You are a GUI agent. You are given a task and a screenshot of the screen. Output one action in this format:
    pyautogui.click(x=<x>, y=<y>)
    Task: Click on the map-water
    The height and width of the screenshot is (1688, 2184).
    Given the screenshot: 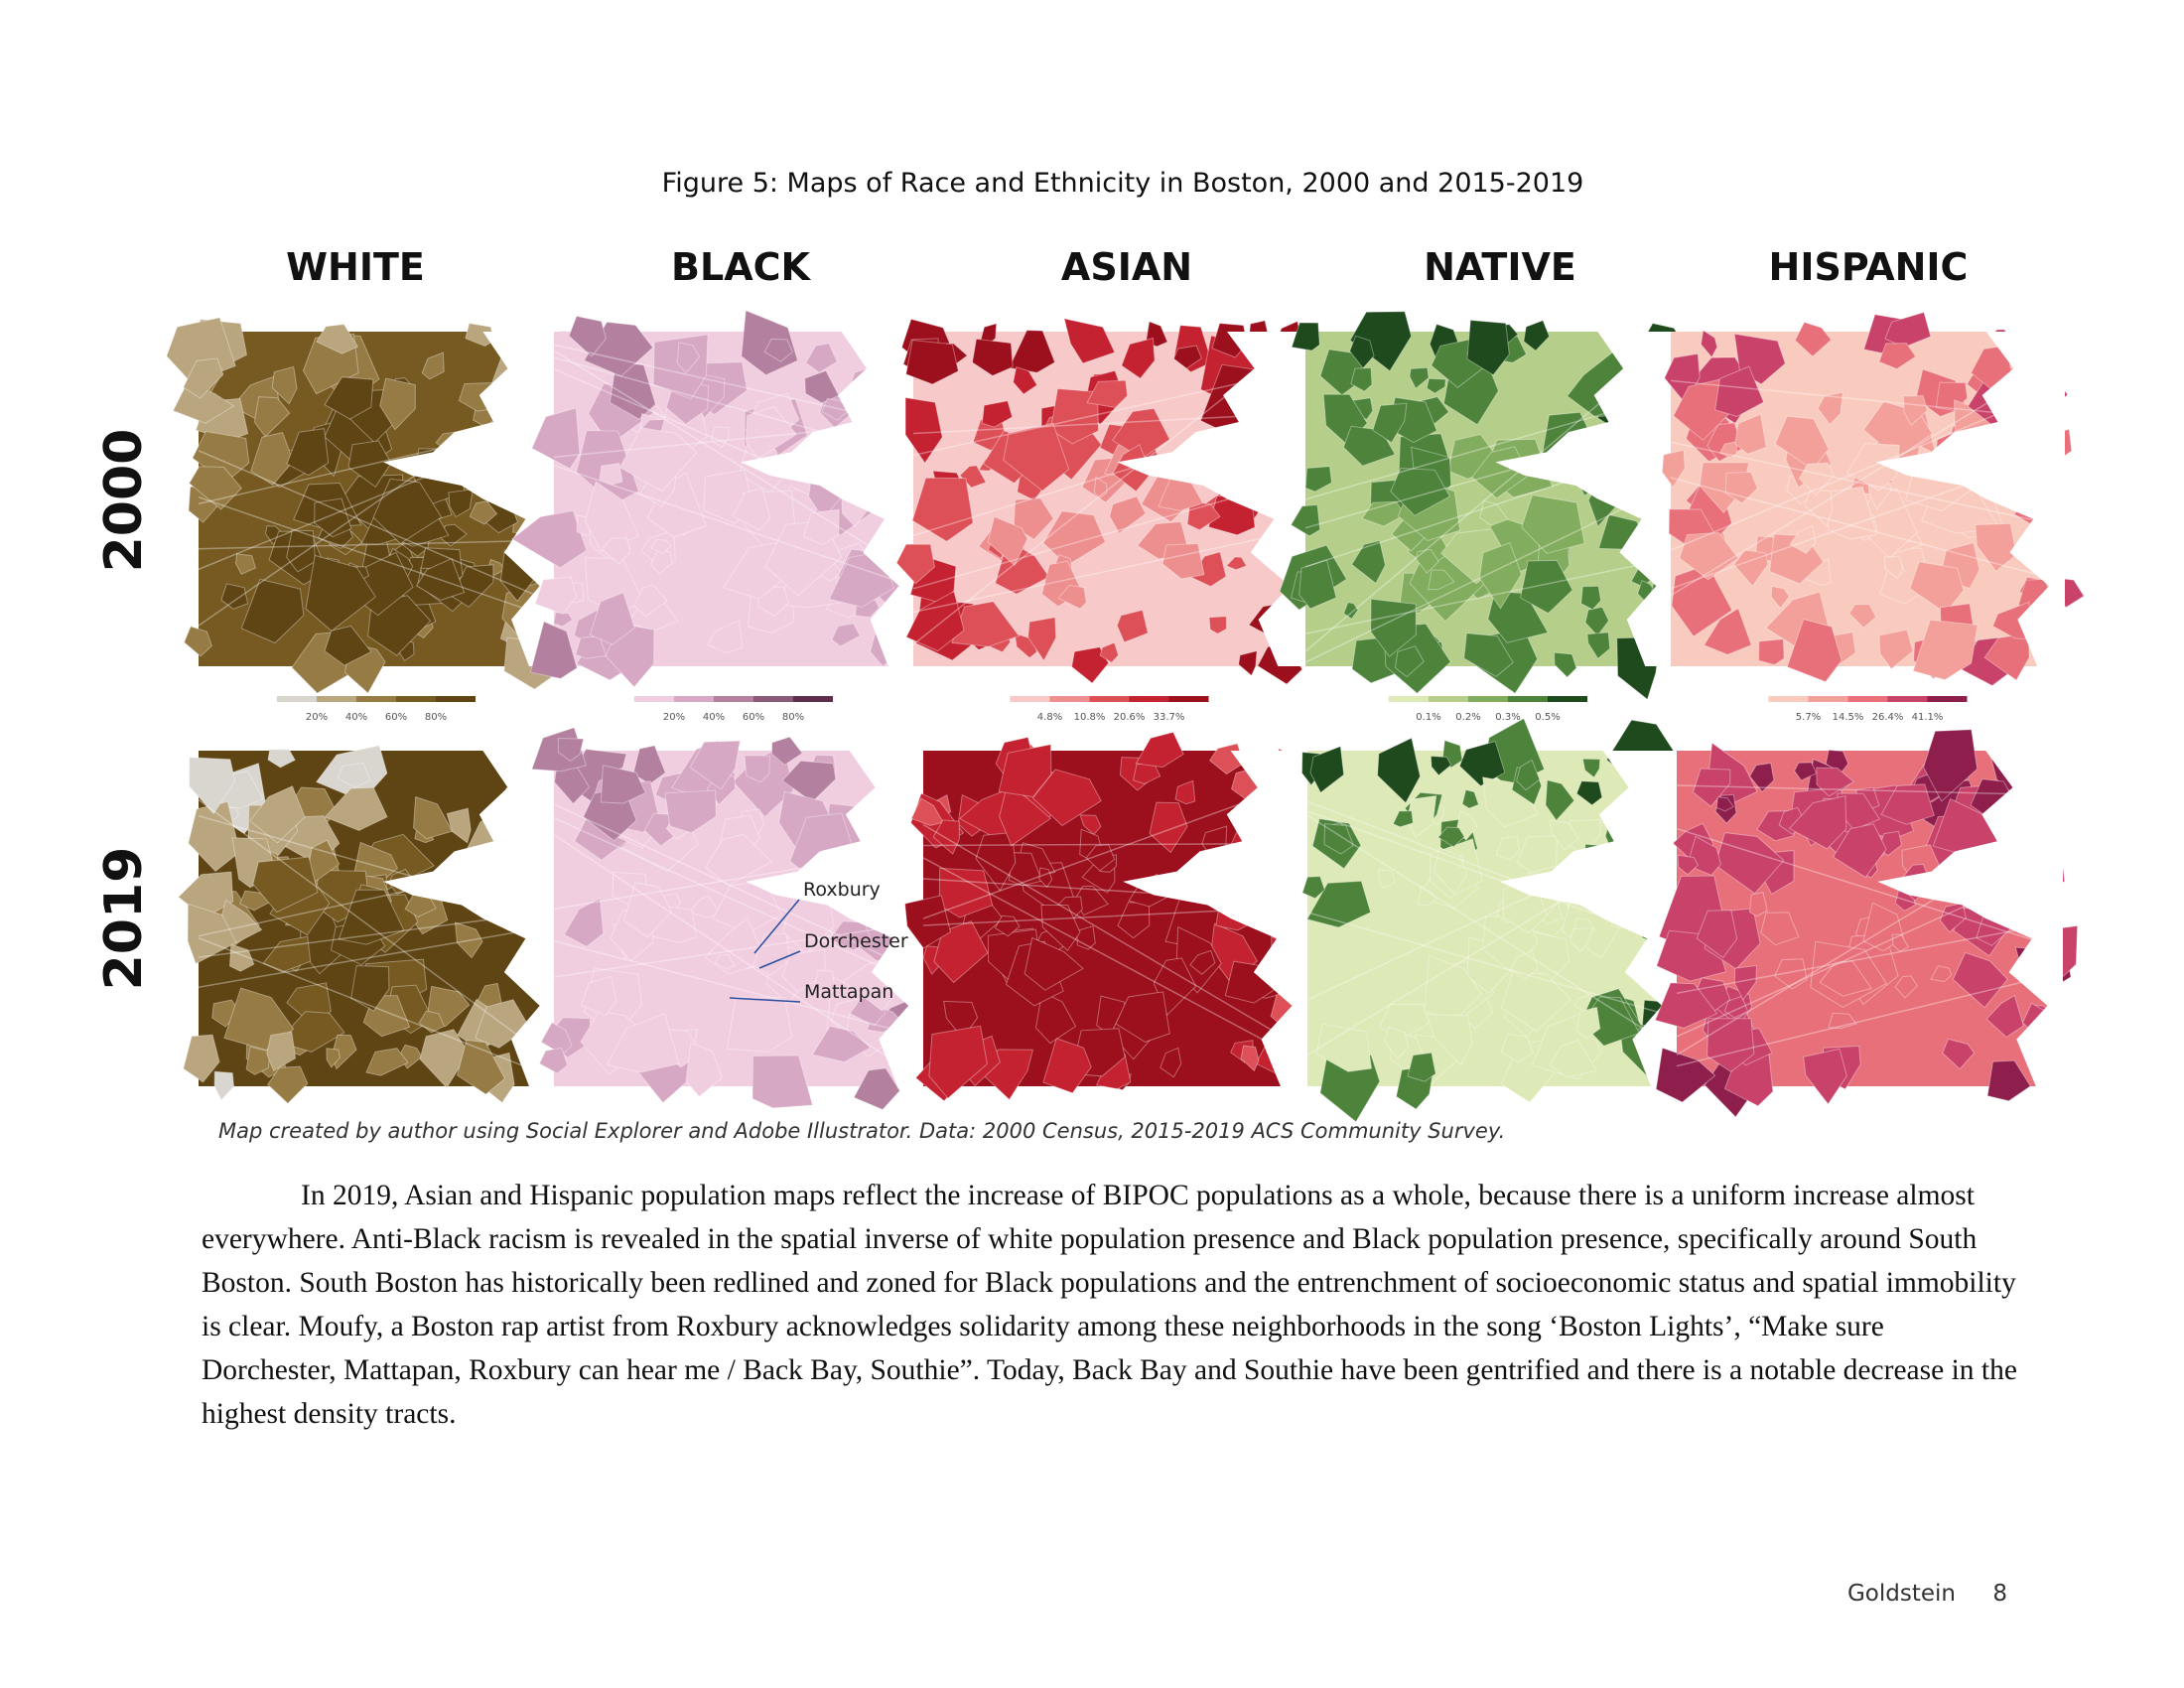 What is the action you would take?
    pyautogui.click(x=1970, y=499)
    